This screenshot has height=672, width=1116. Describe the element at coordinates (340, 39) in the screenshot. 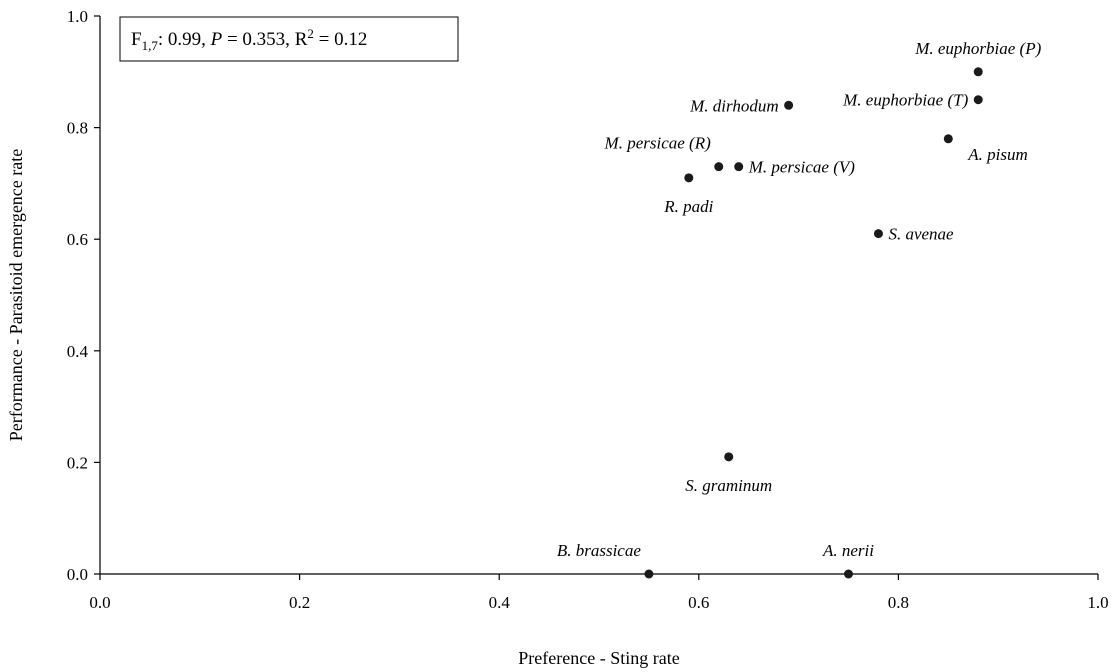

I see `stats-r-value: = 0.12` at that location.